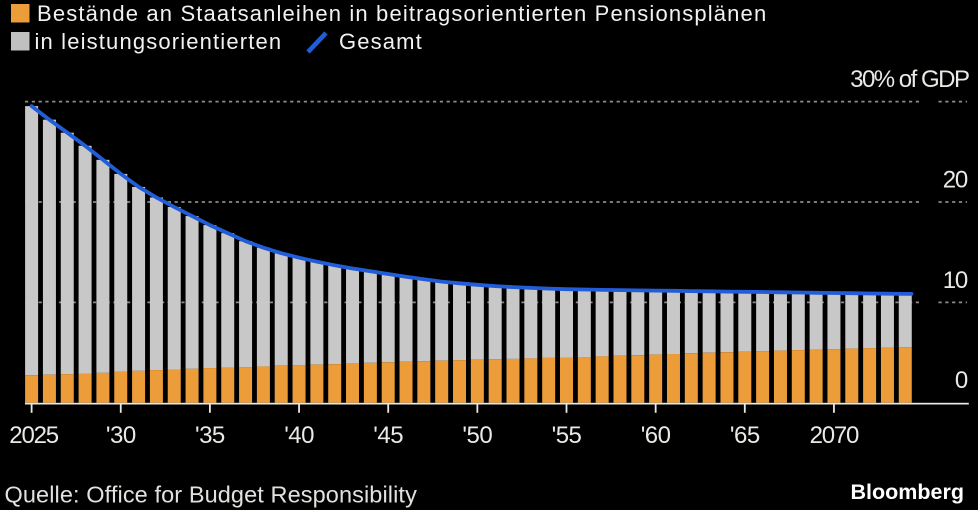  Describe the element at coordinates (955, 179) in the screenshot. I see `svg-text: 20` at that location.